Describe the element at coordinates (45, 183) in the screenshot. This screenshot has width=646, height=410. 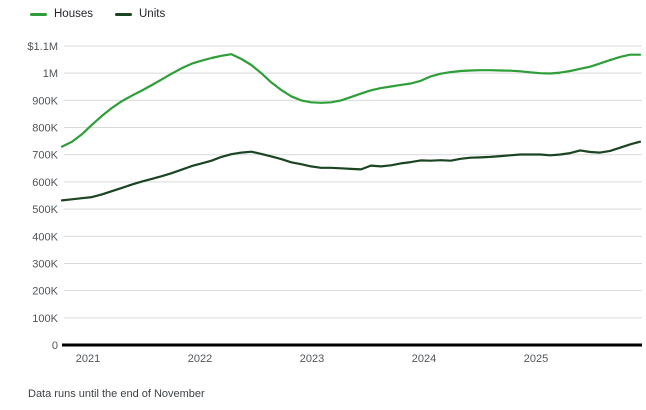
I see `y-tick-label: 600K` at that location.